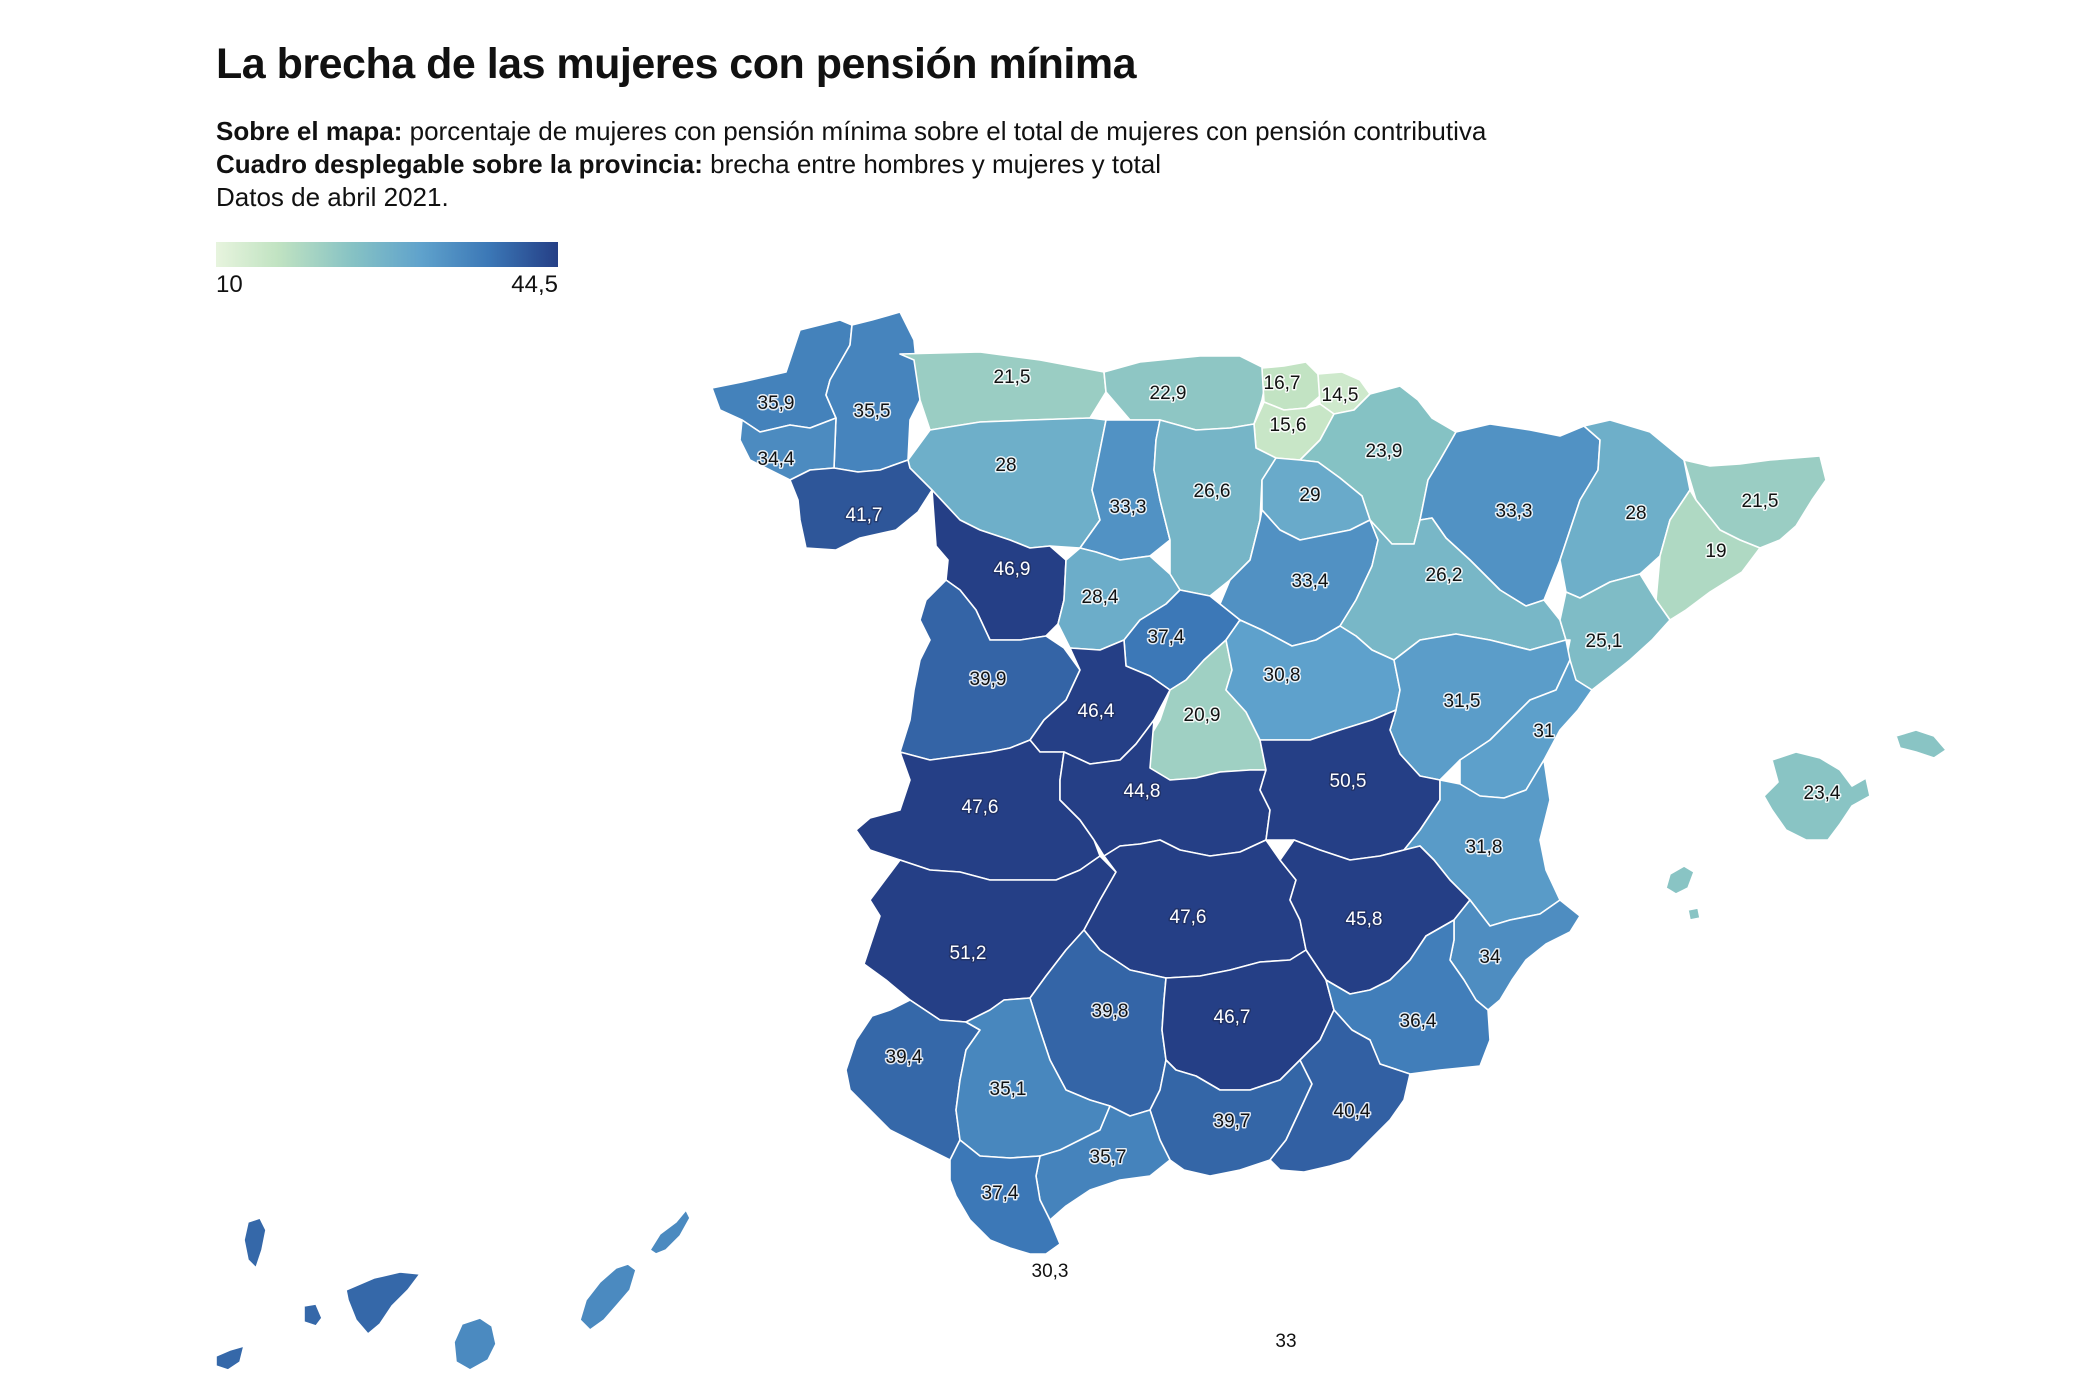 The height and width of the screenshot is (1388, 2074). Describe the element at coordinates (332, 197) in the screenshot. I see `subtitle-date: Datos de abril 2021.` at that location.